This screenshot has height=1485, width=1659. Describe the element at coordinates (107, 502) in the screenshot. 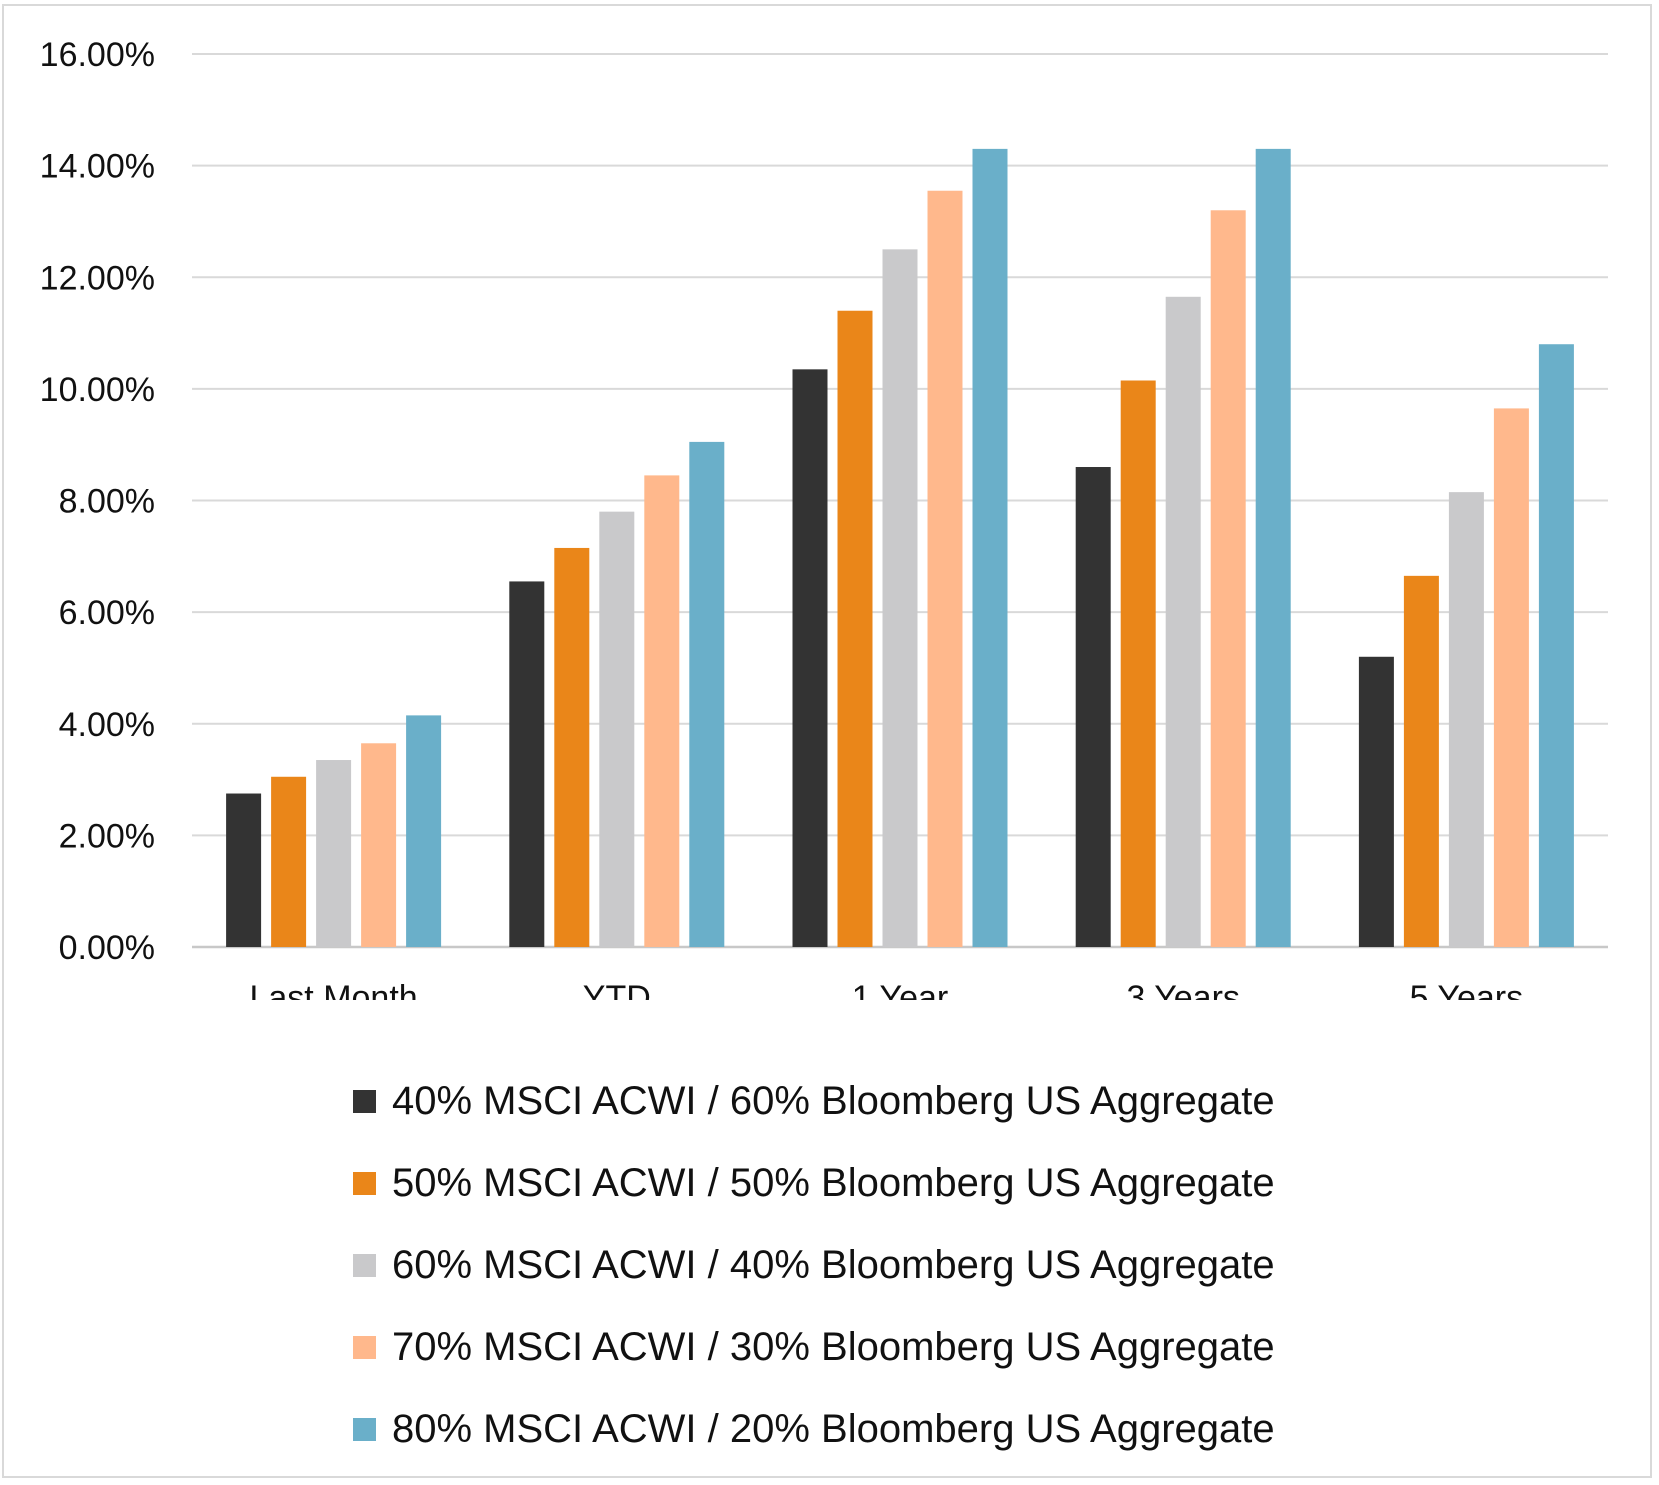

I see `y-tick-label: 8.00%` at that location.